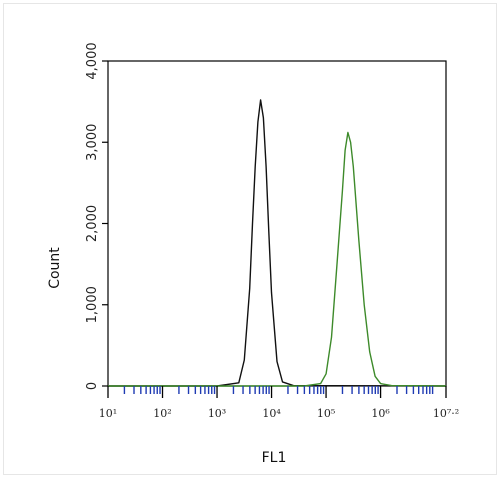  I want to click on y-axis: 0 1,000 2,000 3,000 4,000, so click(96, 216).